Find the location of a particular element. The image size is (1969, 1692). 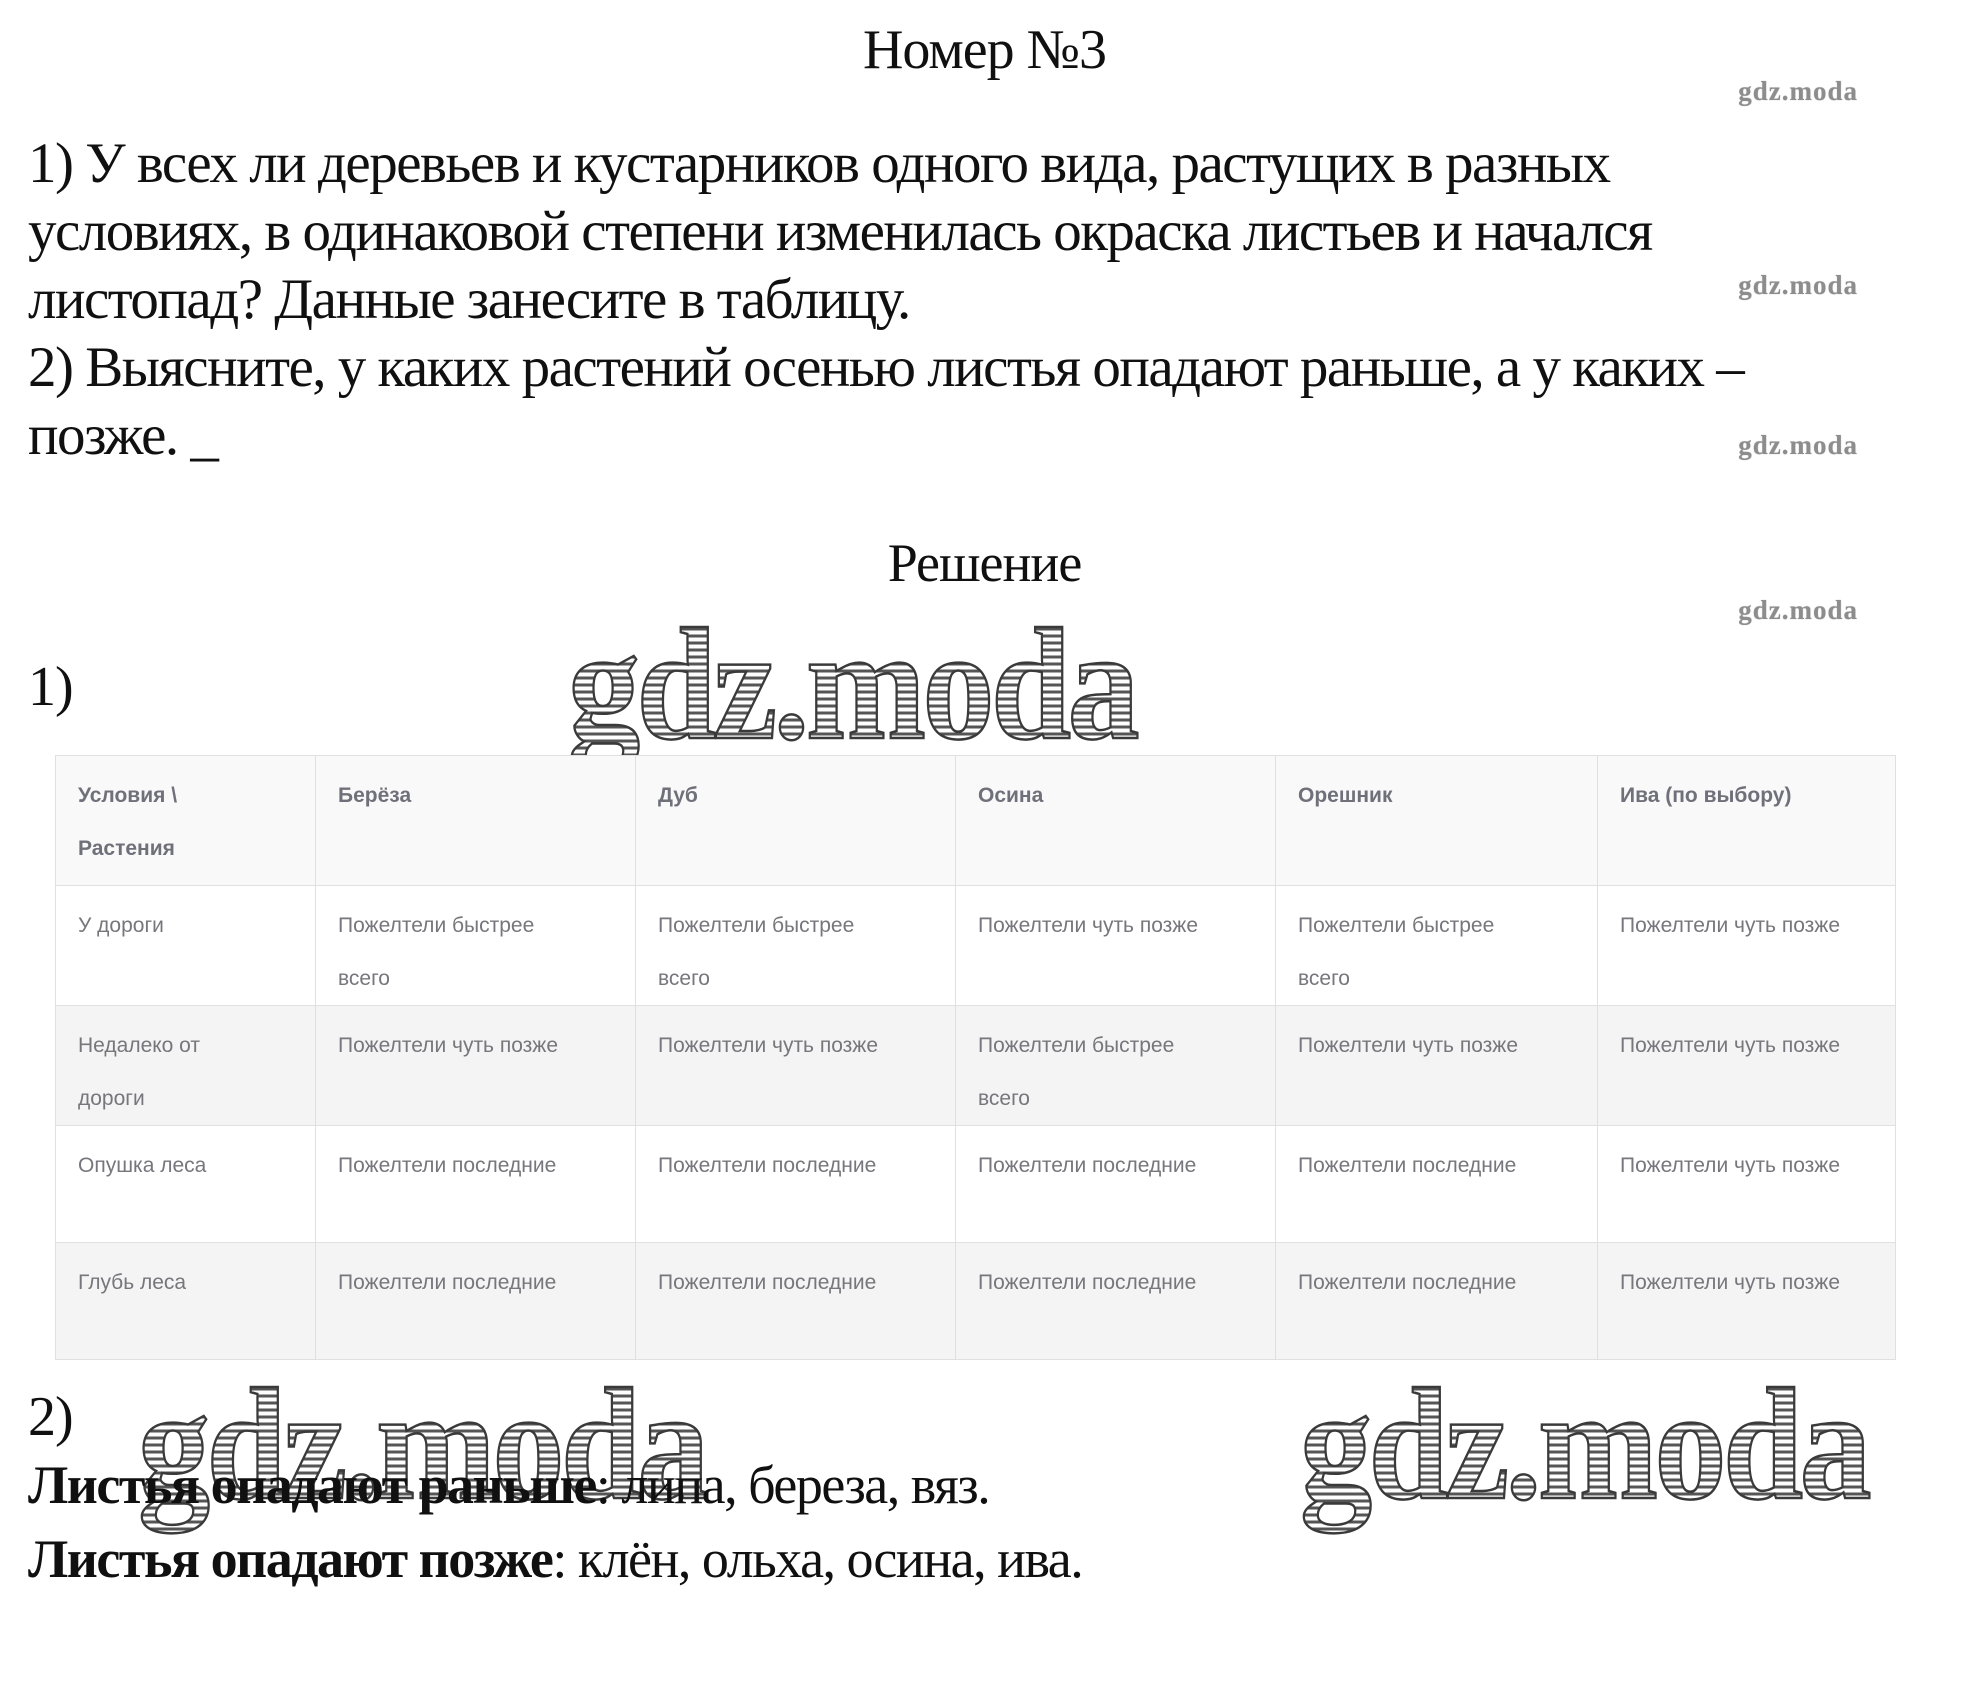

page-title: Номер №3 is located at coordinates (984, 50).